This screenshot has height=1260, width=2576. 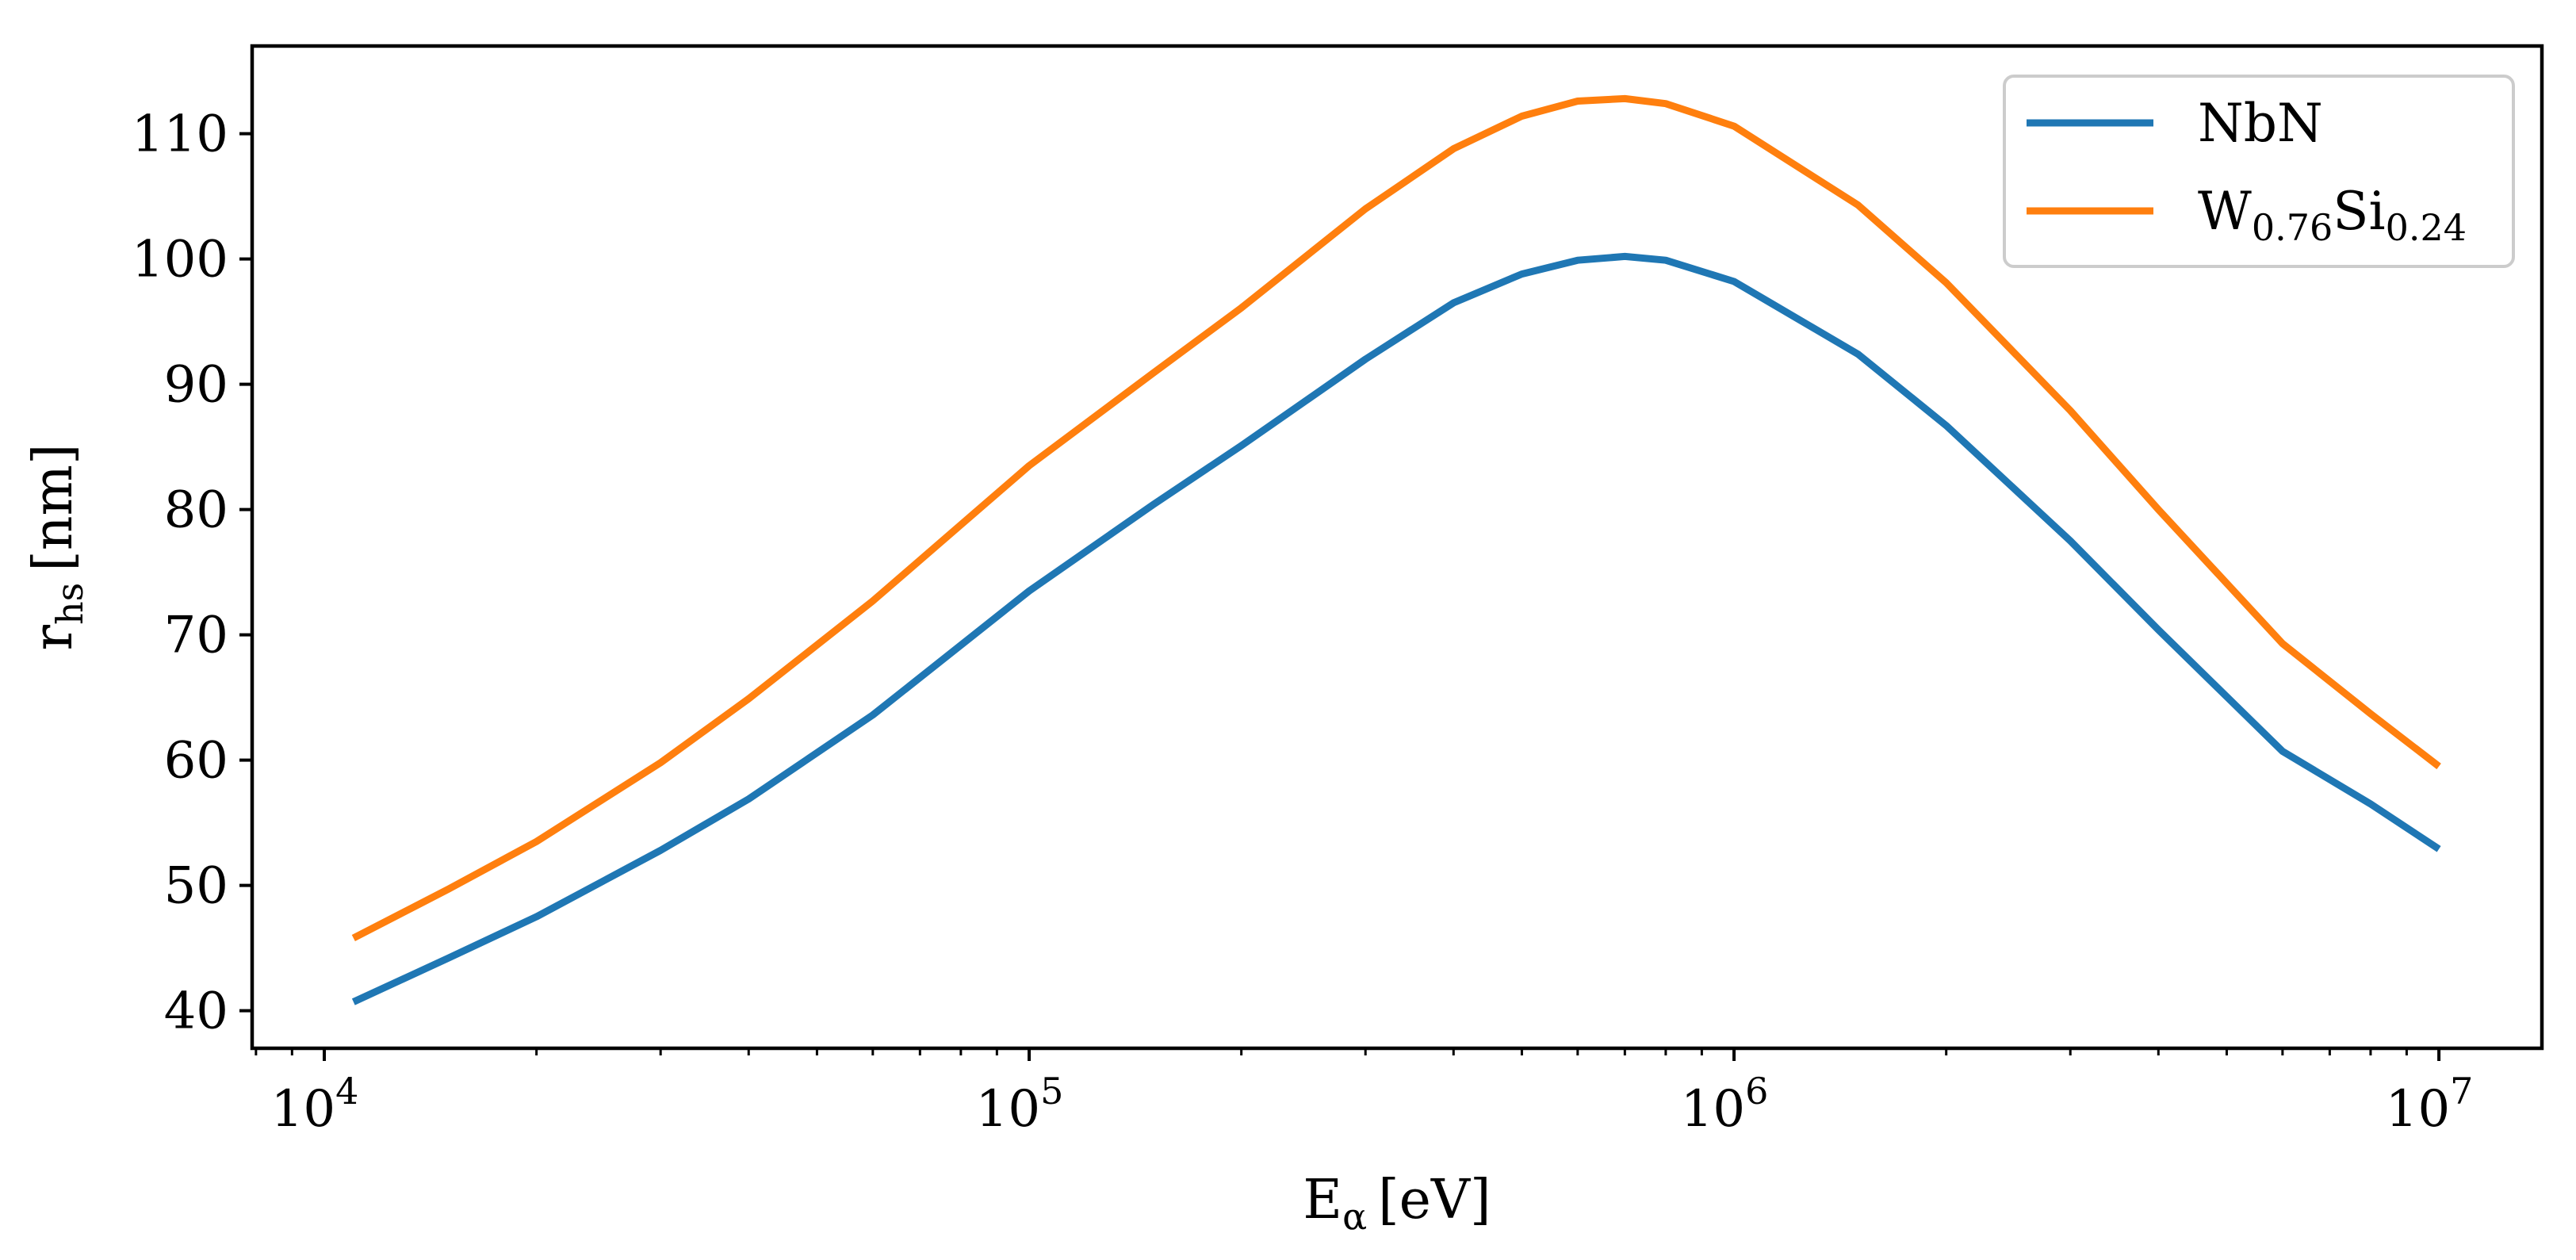 I want to click on legend: NbN W0.76Si0.24, so click(x=2259, y=171).